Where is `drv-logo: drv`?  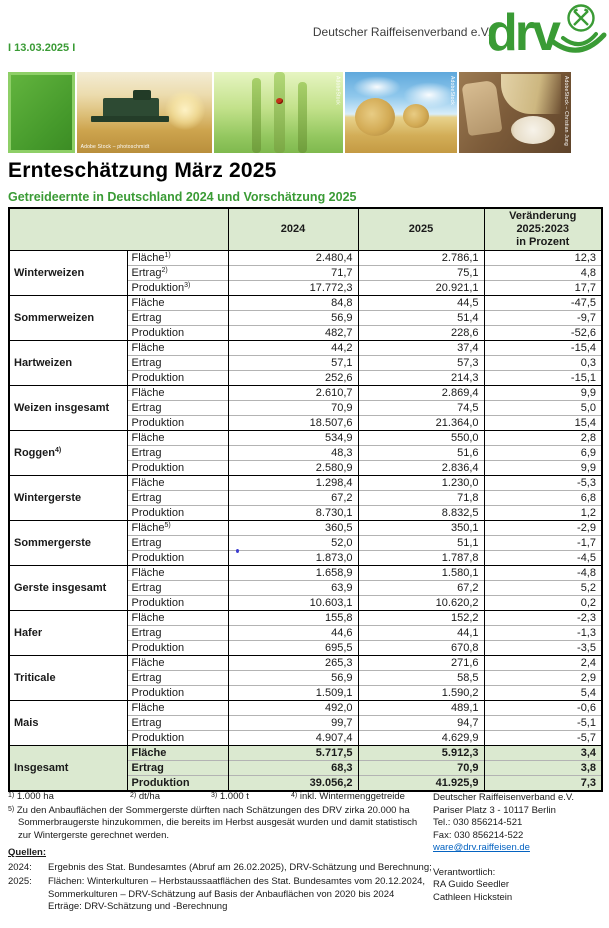 drv-logo: drv is located at coordinates (548, 33).